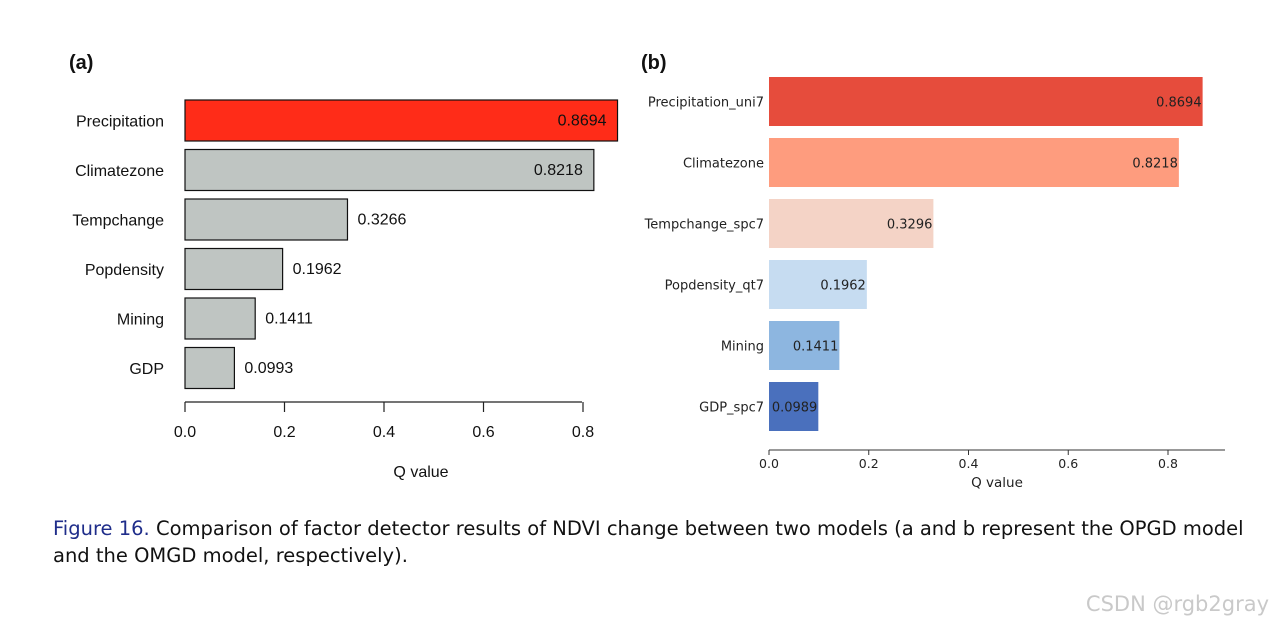 This screenshot has height=629, width=1275. Describe the element at coordinates (120, 122) in the screenshot. I see `panel-a-category-label: Precipitation` at that location.